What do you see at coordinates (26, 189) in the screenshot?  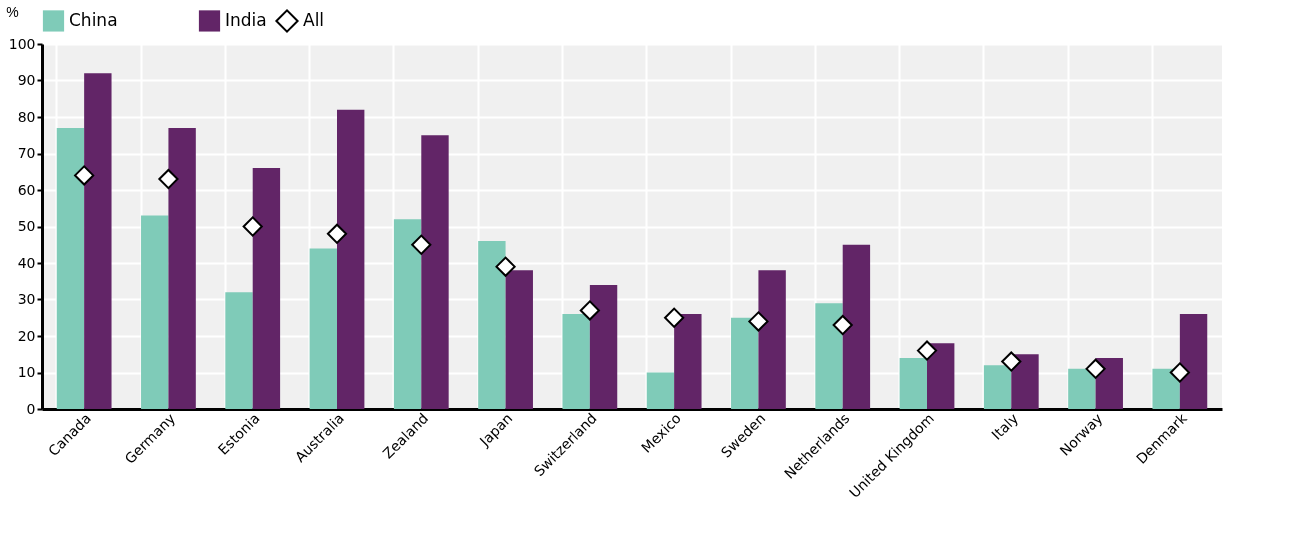 I see `y-tick-label: 60` at bounding box center [26, 189].